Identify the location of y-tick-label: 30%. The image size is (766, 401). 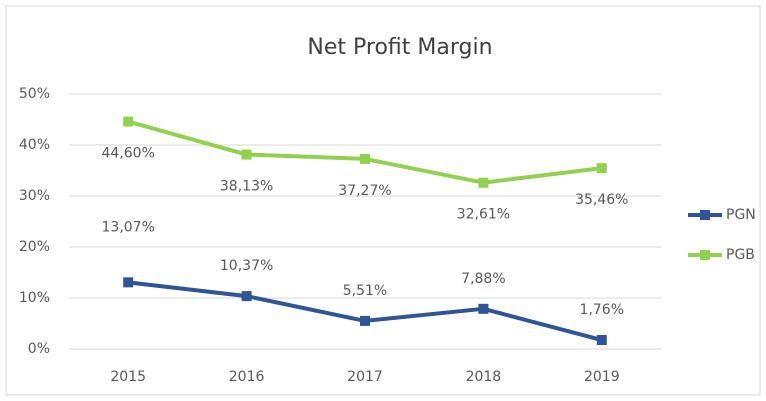
(34, 196).